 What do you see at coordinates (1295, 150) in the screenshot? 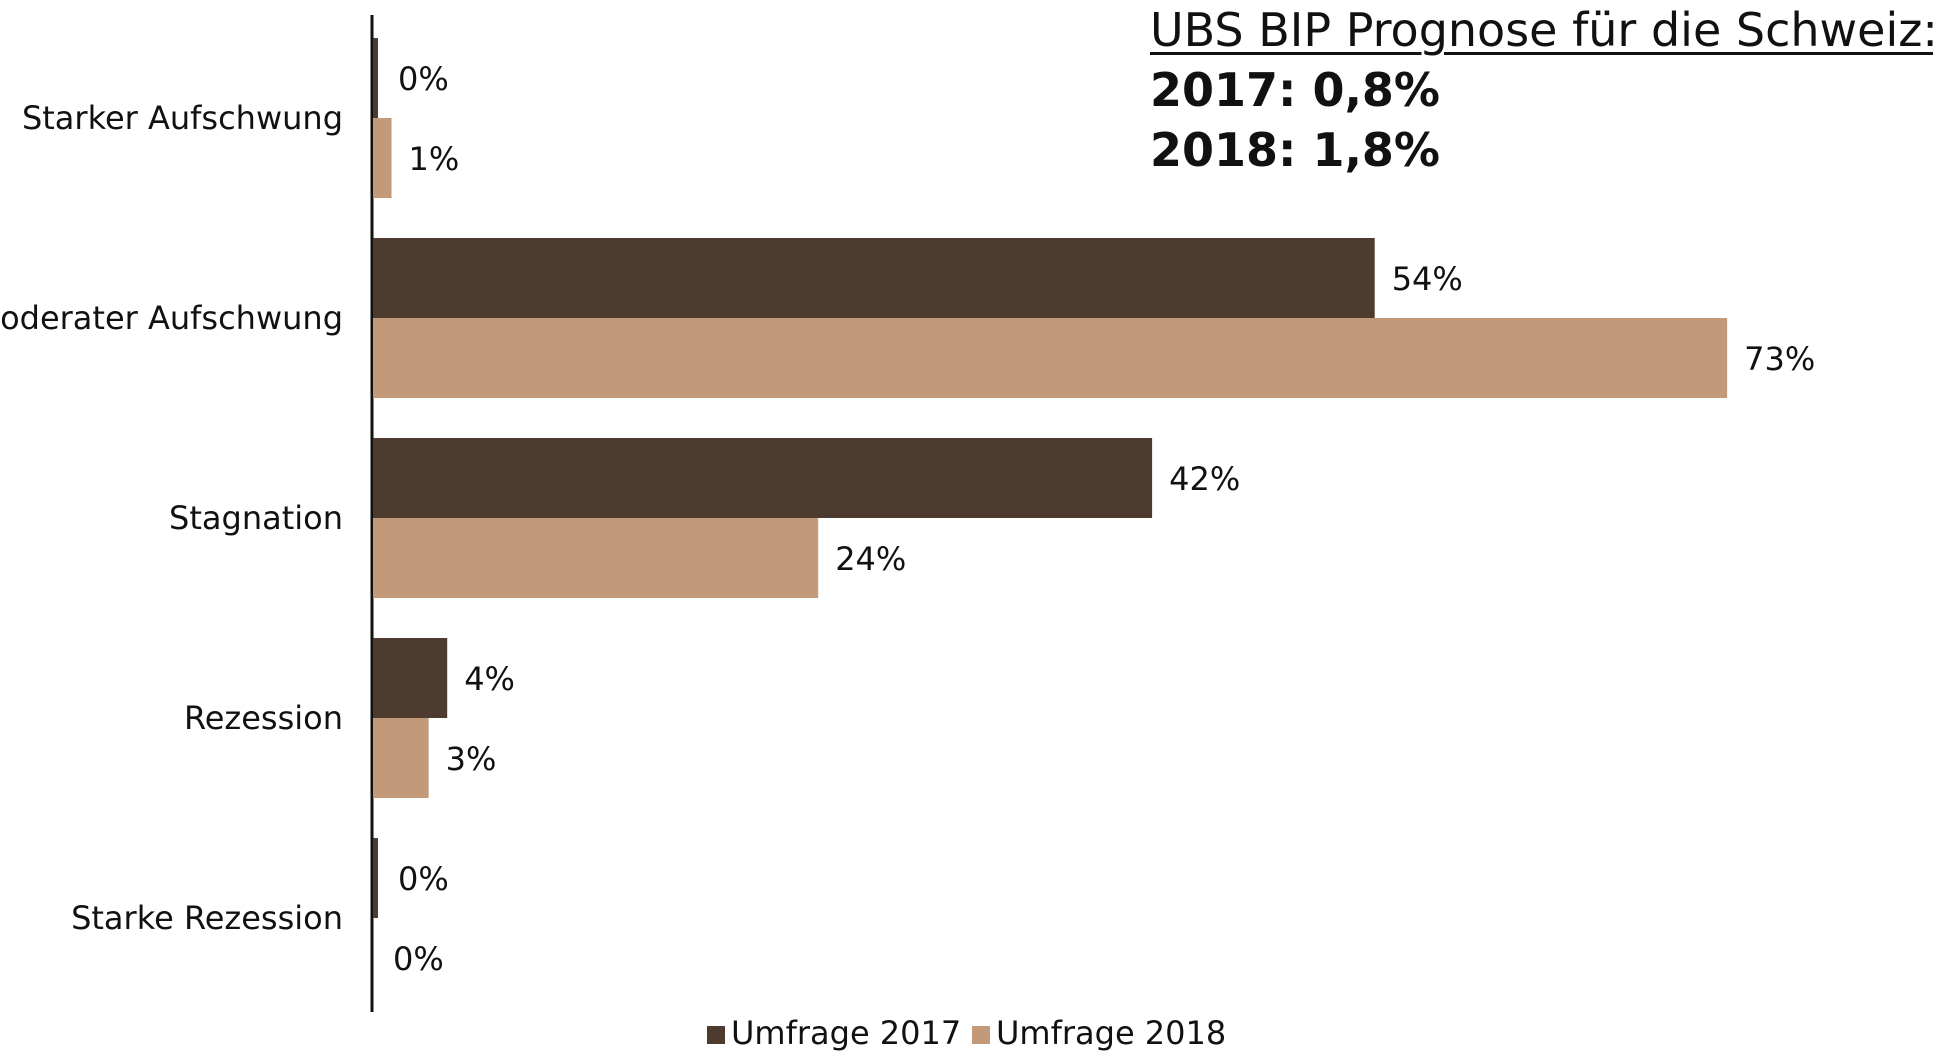
I see `annotation-line-2018: 2018: 1,8%` at bounding box center [1295, 150].